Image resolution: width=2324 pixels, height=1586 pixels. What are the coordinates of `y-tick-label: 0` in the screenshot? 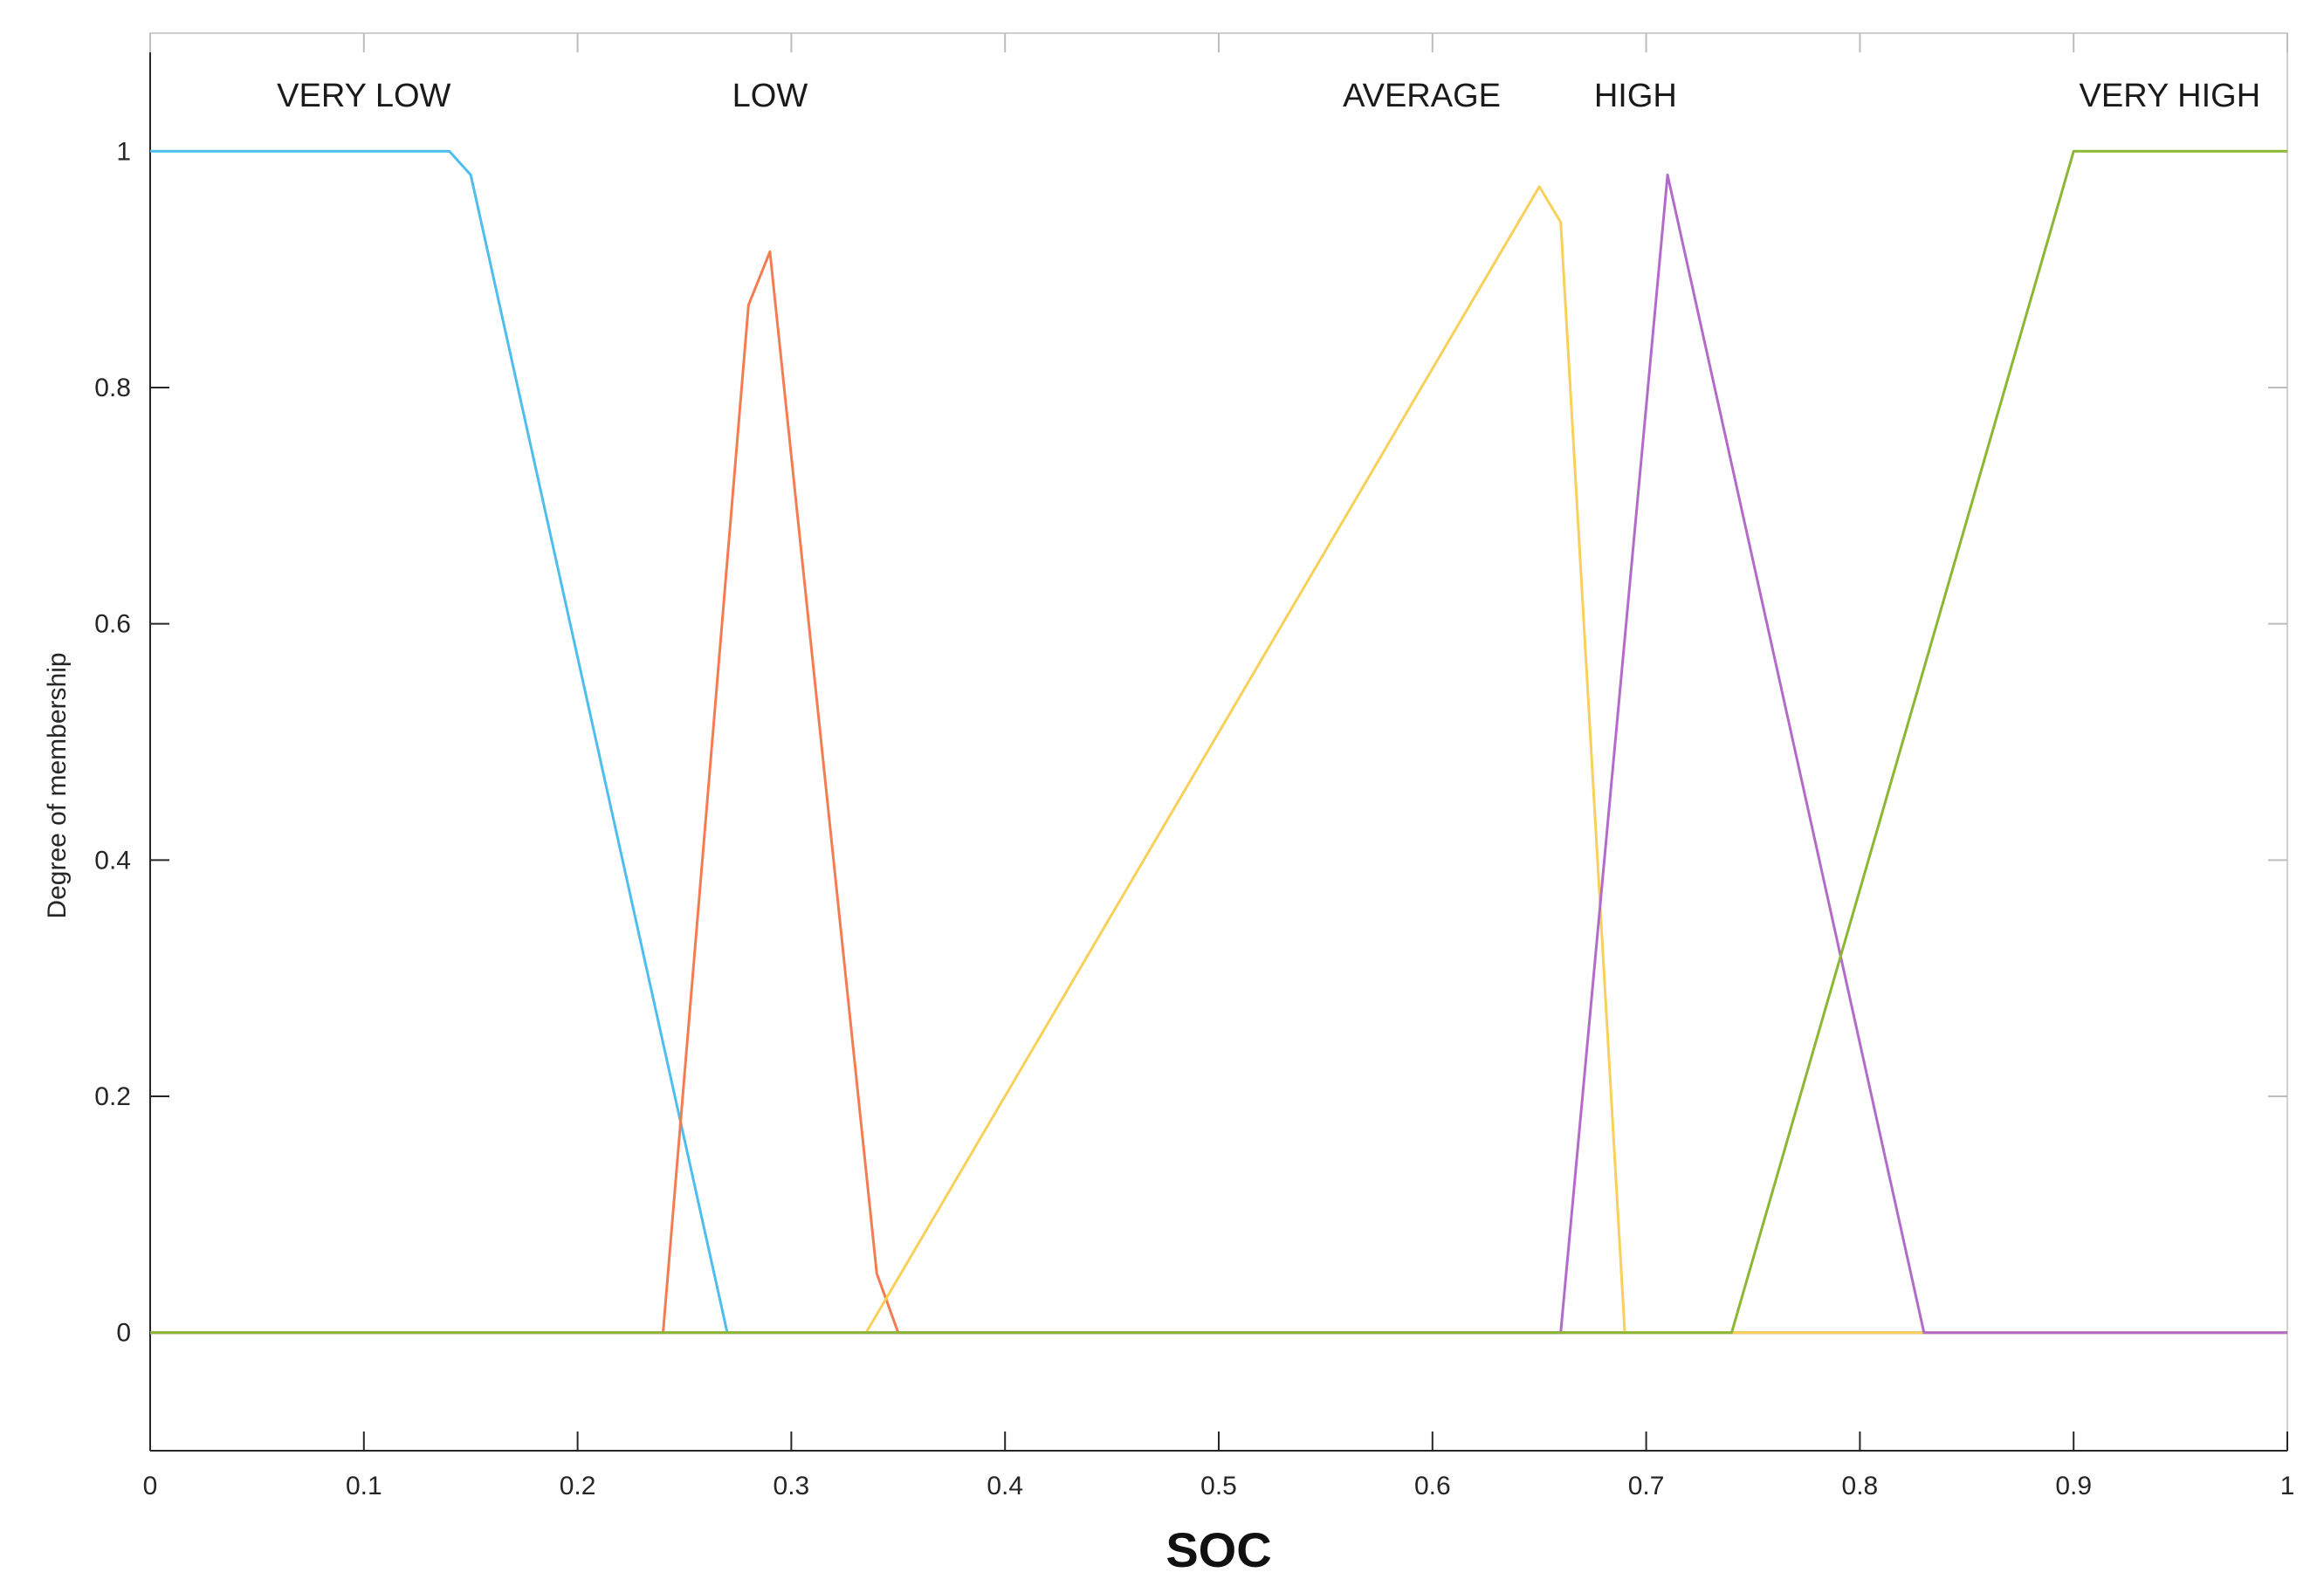 It's located at (123, 1333).